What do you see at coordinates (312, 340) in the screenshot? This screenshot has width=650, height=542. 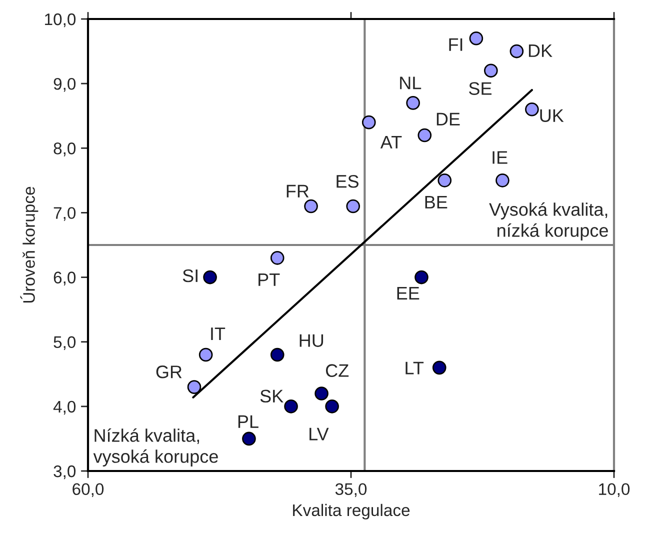 I see `annotation: HU` at bounding box center [312, 340].